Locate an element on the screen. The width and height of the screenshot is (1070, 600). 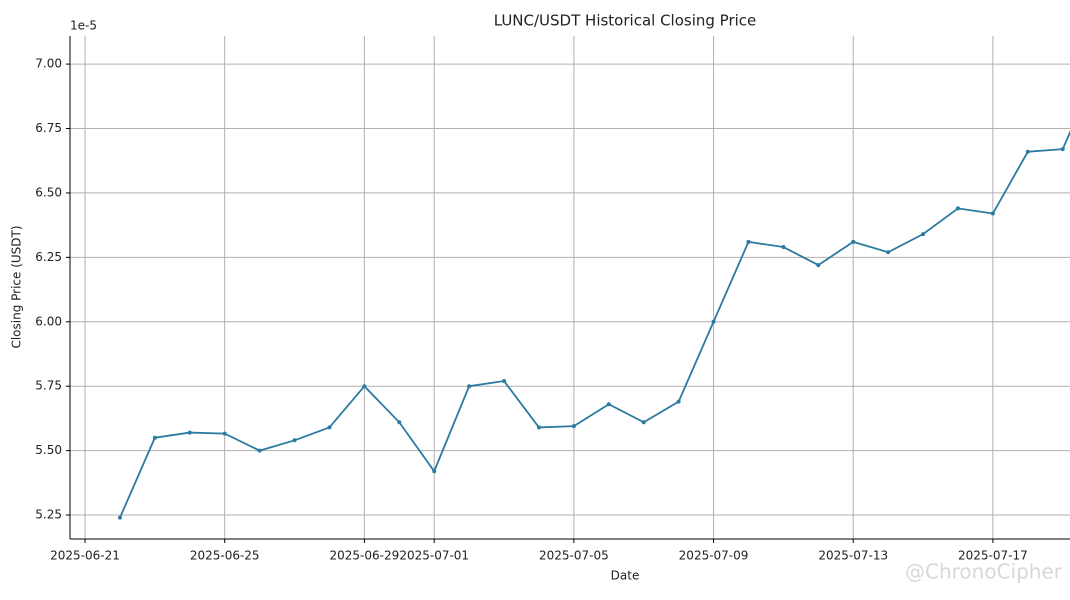
x-tick-label: 2025-06-25 is located at coordinates (225, 556).